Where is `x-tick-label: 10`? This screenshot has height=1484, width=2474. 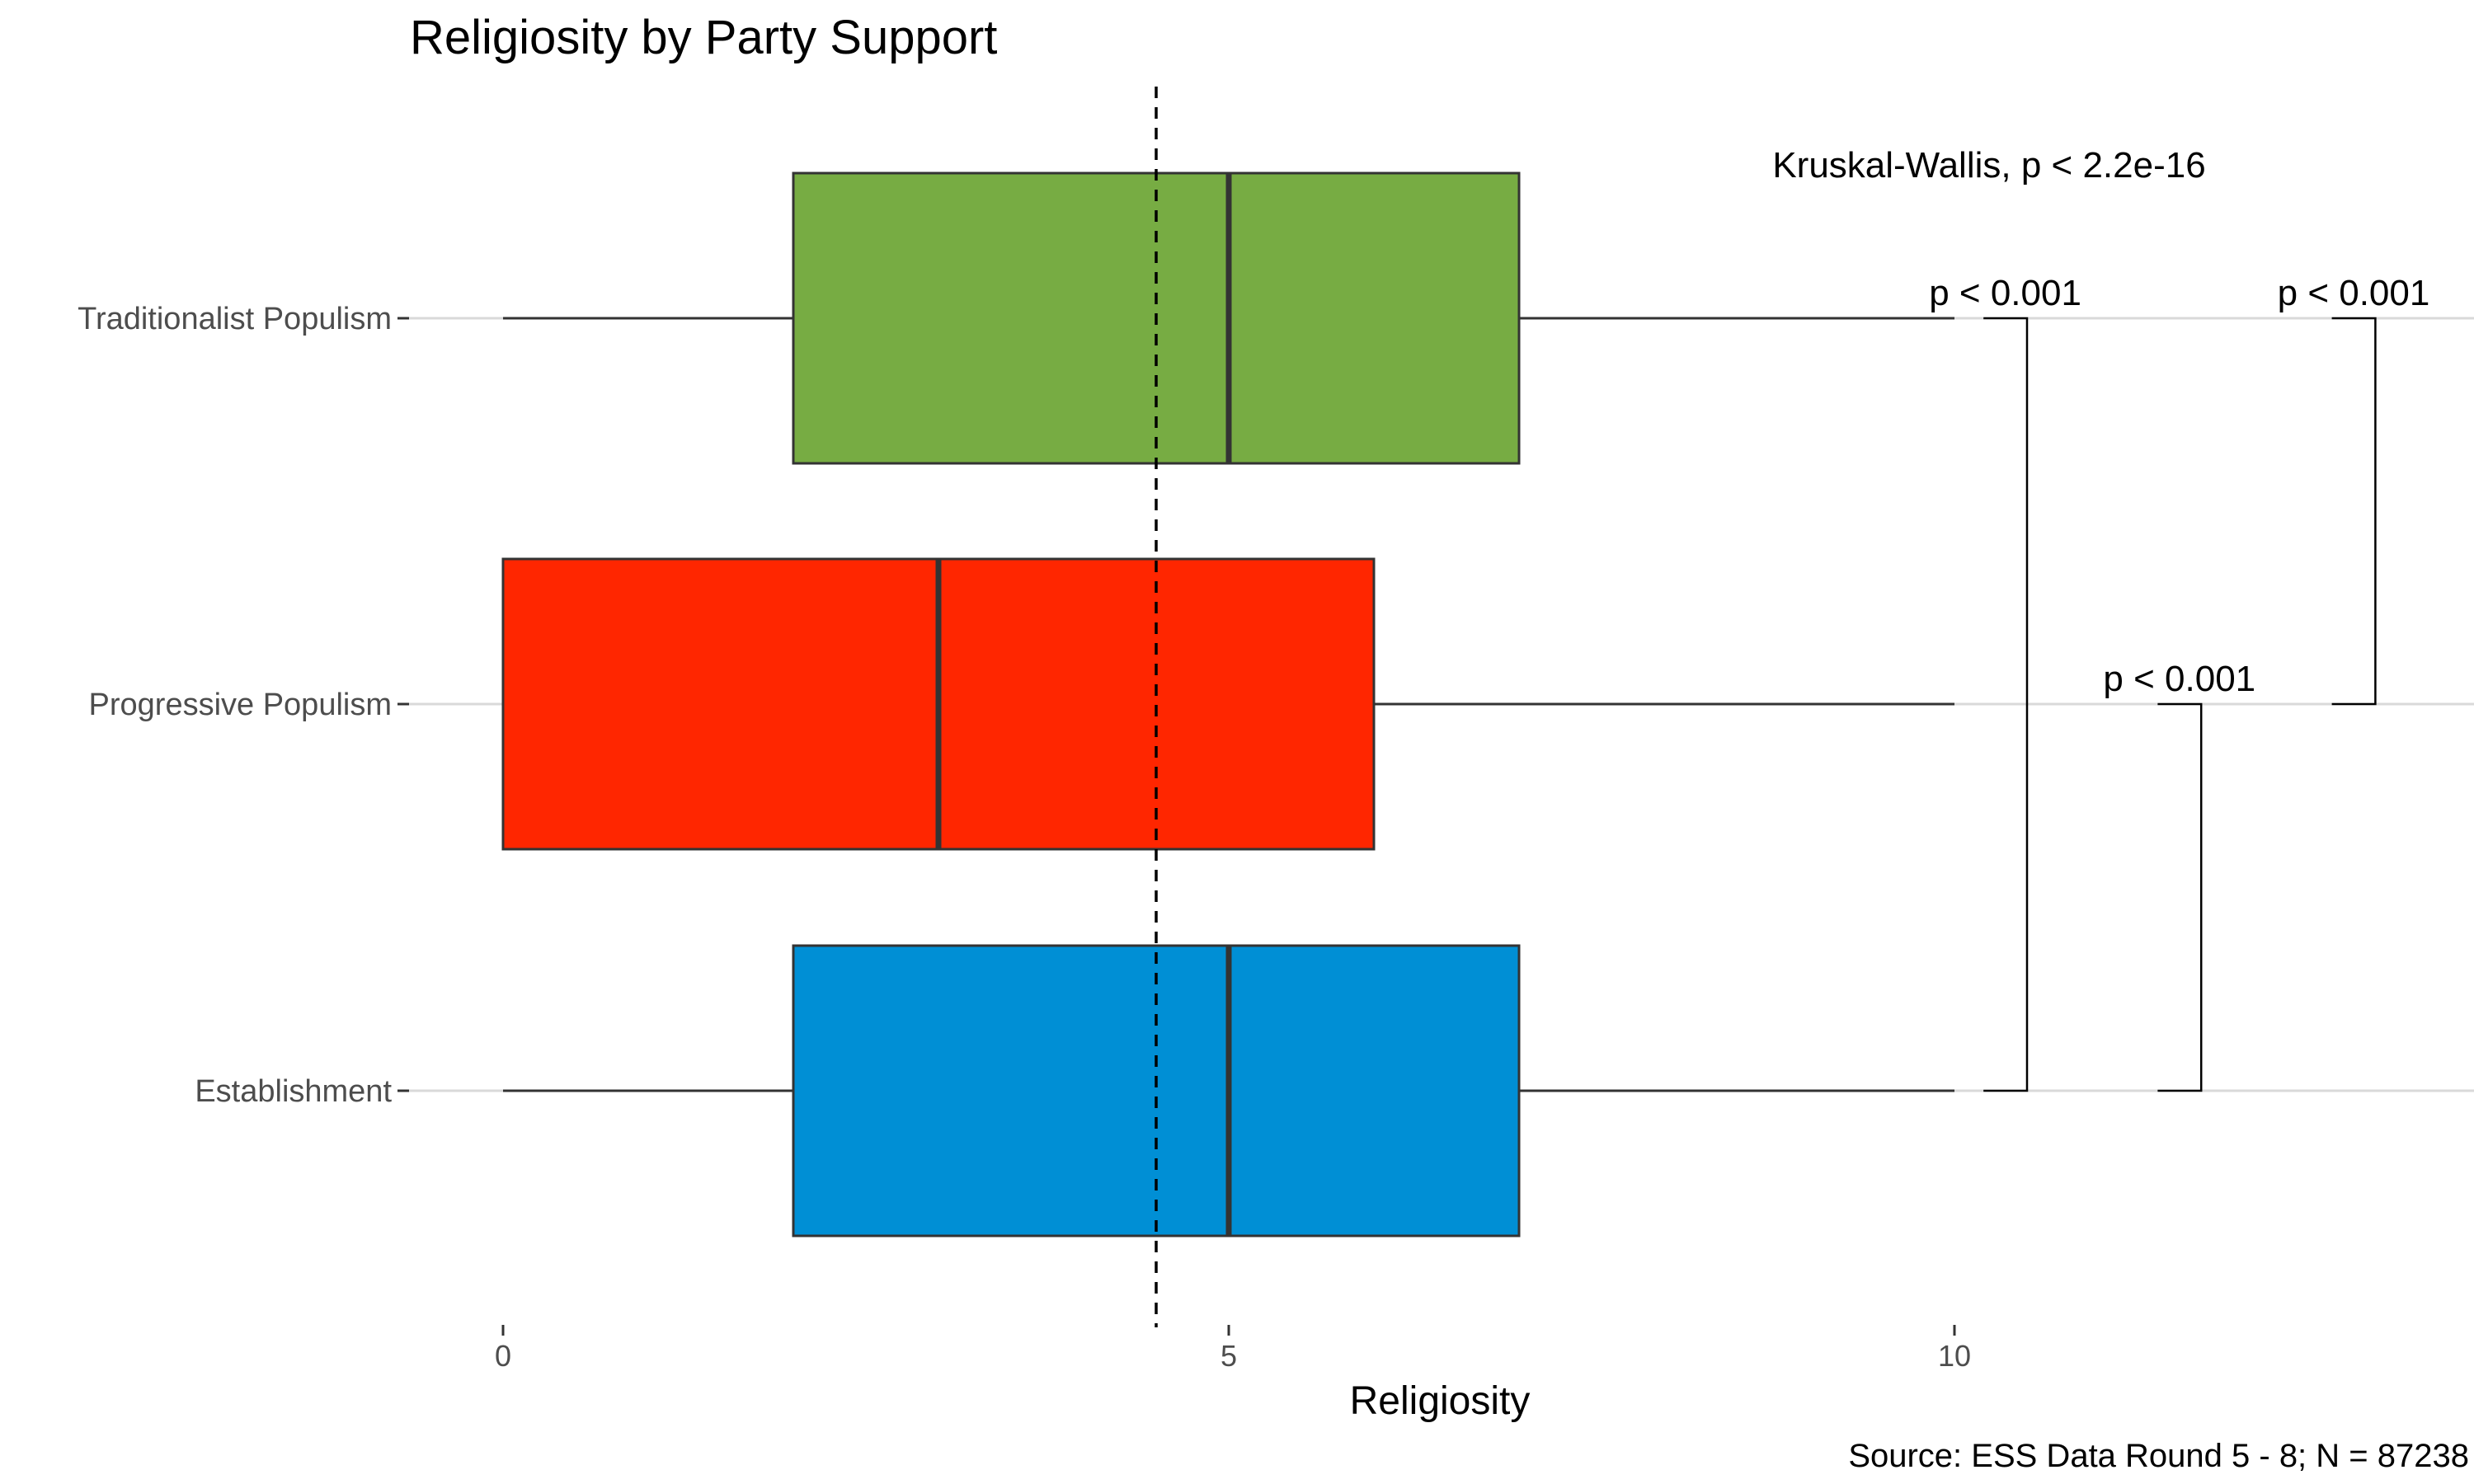 x-tick-label: 10 is located at coordinates (1954, 1356).